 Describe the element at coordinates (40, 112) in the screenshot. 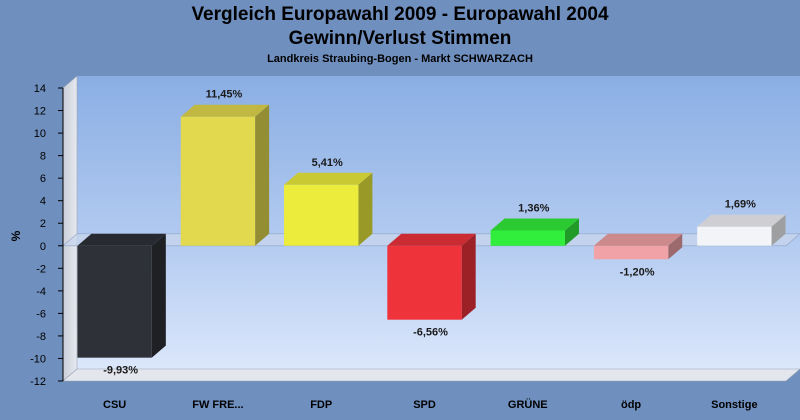

I see `y-tick-label: 12` at that location.